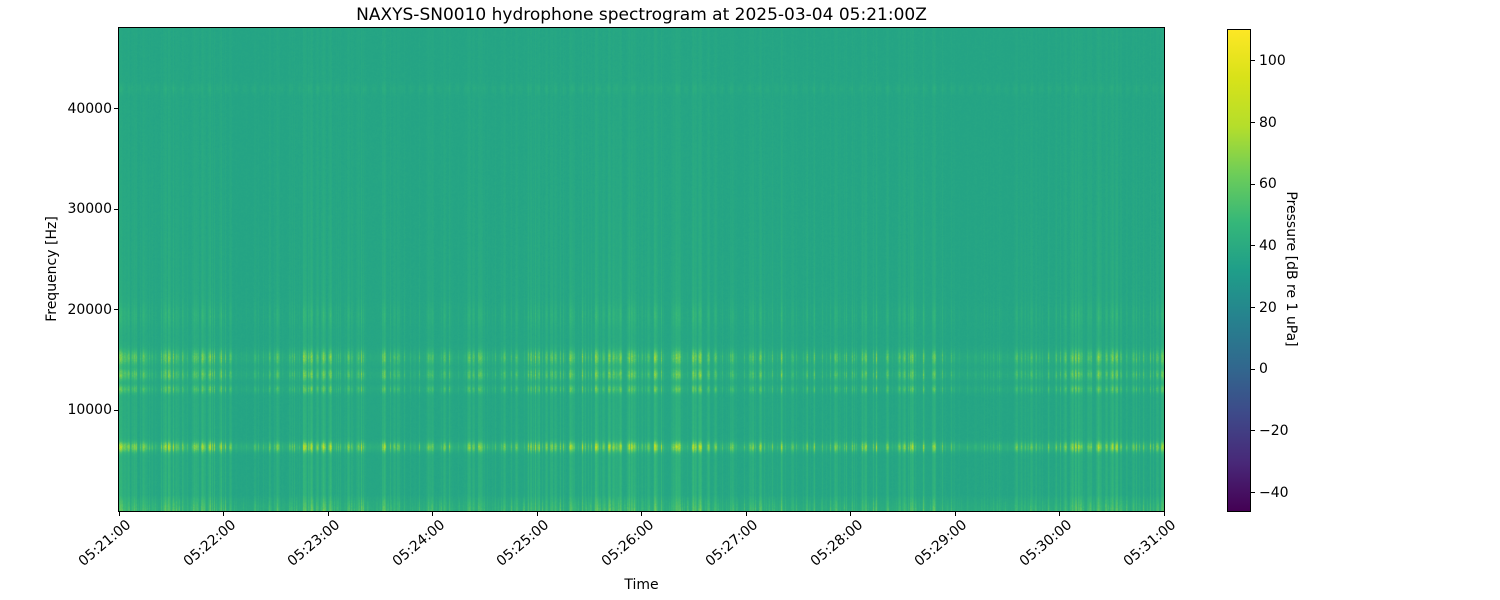 The height and width of the screenshot is (600, 1500). What do you see at coordinates (1268, 184) in the screenshot?
I see `colorbar-tick-label: 60` at bounding box center [1268, 184].